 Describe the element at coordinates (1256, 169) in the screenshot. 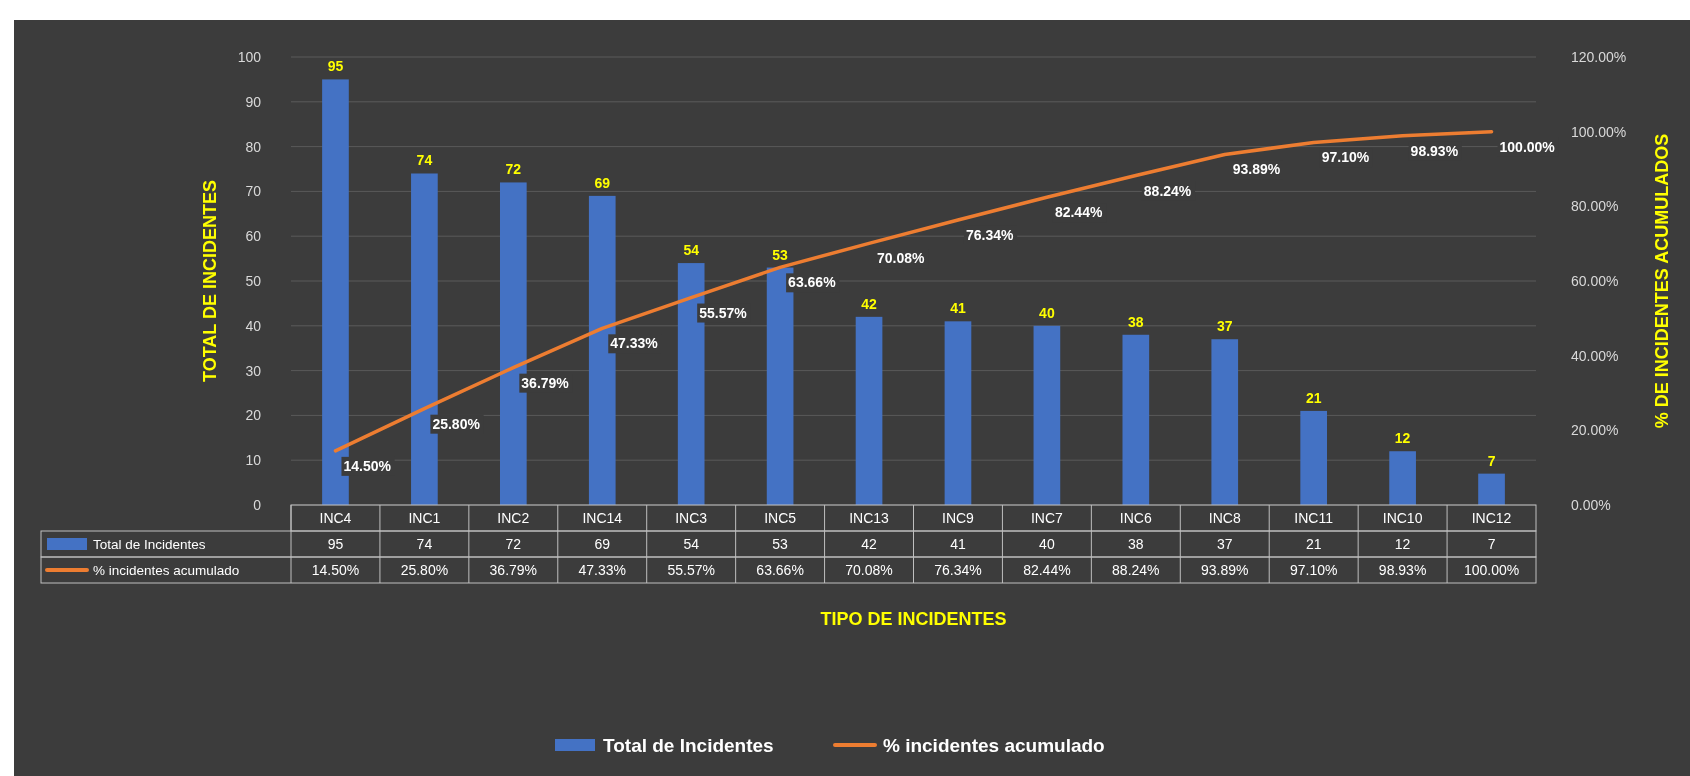

I see `text: 93.89%` at that location.